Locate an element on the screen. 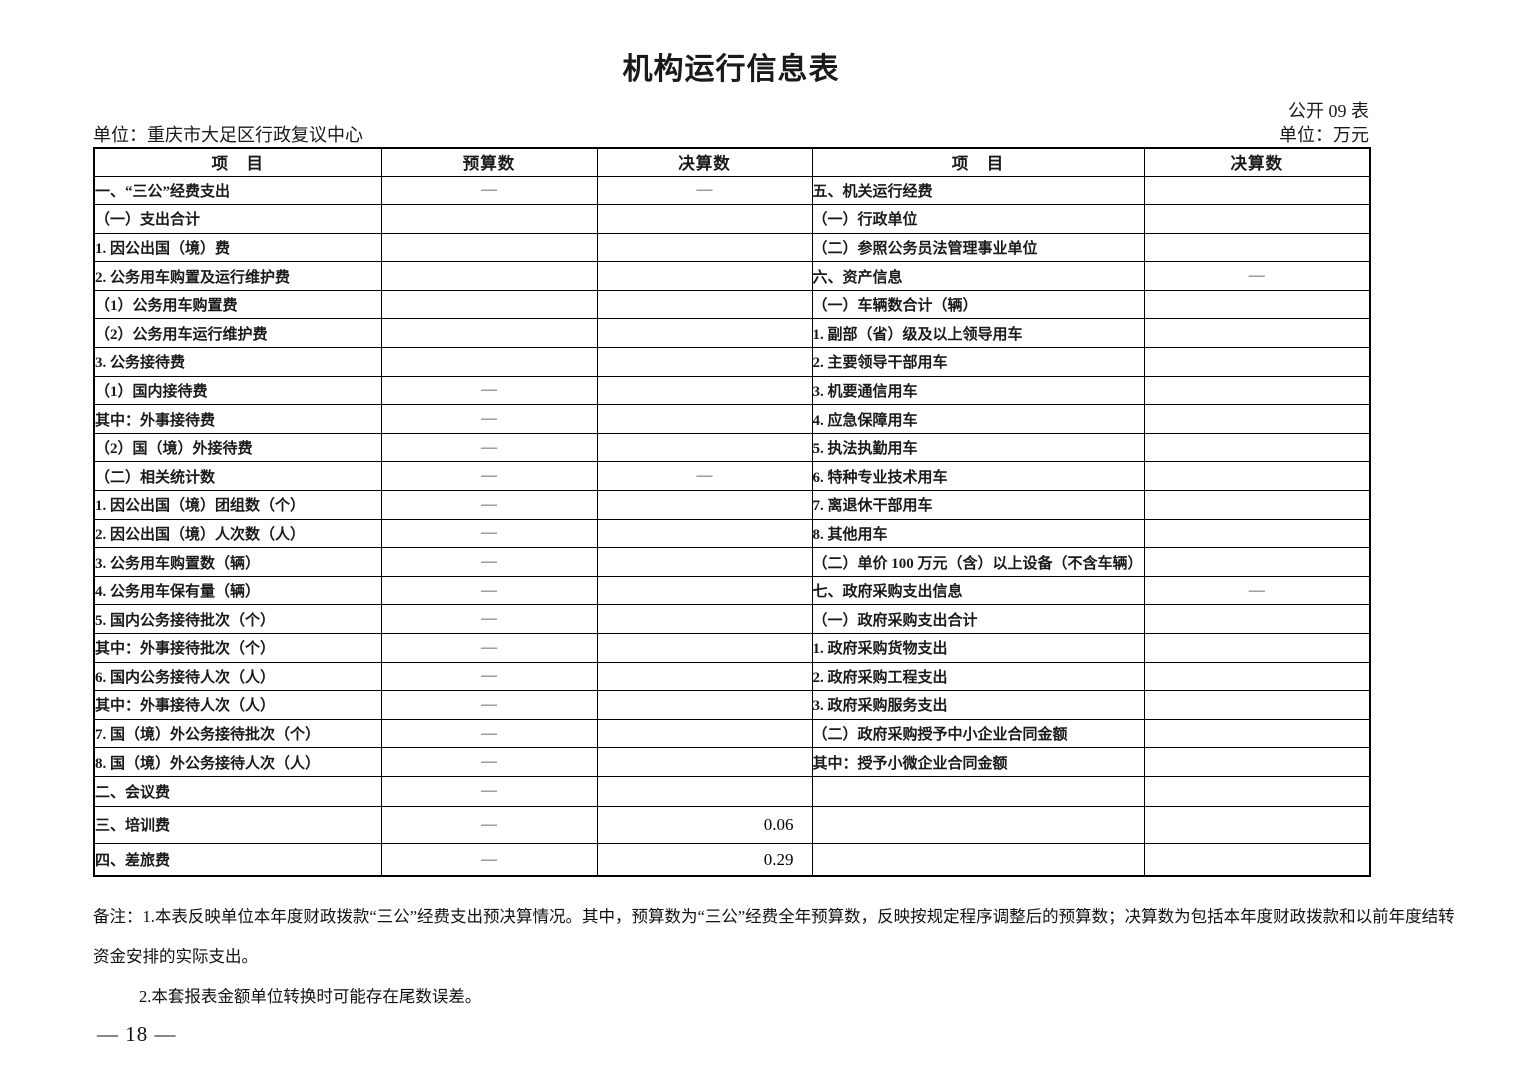 This screenshot has width=1515, height=1069. table-row: 一、“三公”经费支出 — — 五、机关运行经费 is located at coordinates (732, 190).